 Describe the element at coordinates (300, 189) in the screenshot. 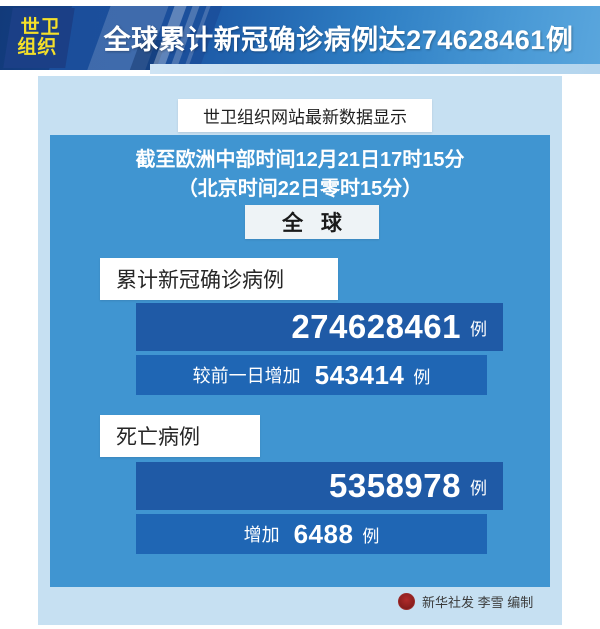

I see `timestamp-beijing: （北京时间22日零时15分）` at that location.